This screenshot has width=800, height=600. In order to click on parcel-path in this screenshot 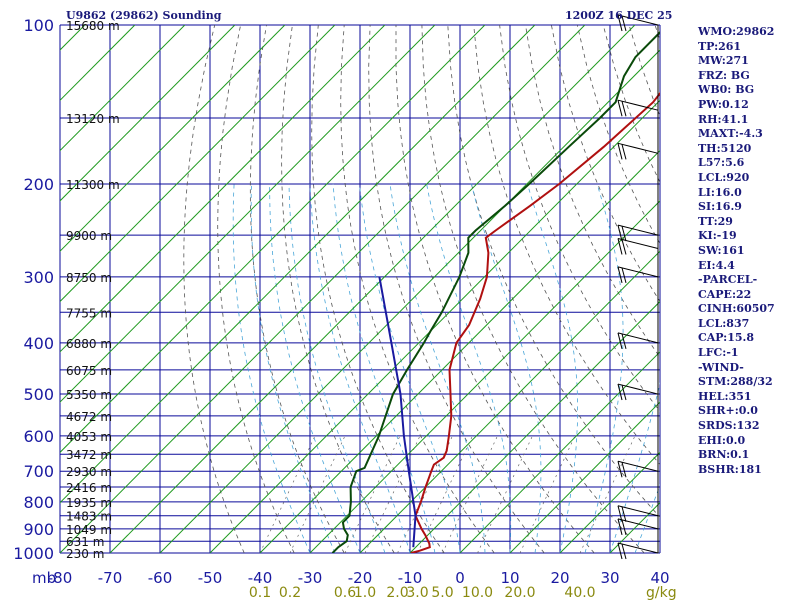, I will do `click(397, 412)`.